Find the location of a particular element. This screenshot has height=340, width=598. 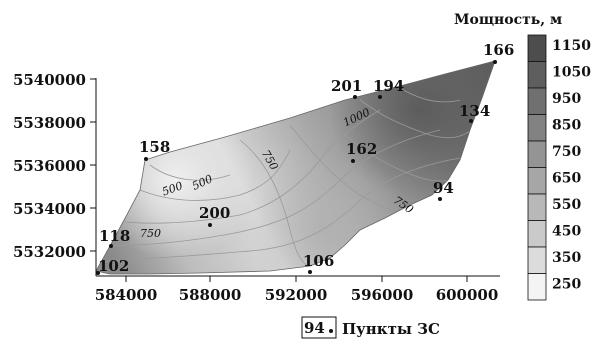

station-label: 106 is located at coordinates (318, 261).